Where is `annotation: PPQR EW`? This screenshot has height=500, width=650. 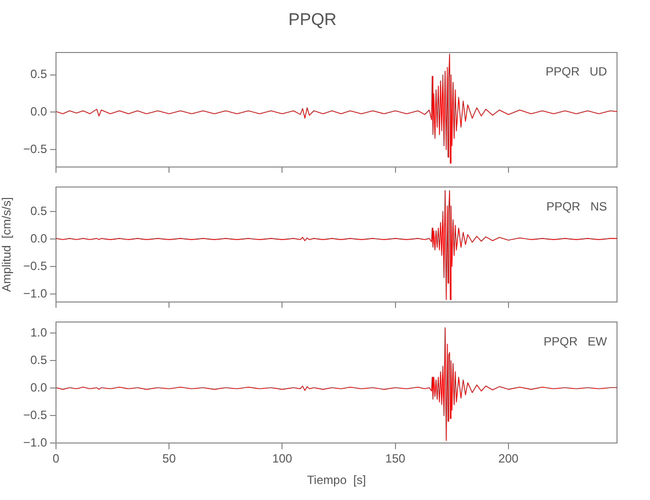 annotation: PPQR EW is located at coordinates (576, 341).